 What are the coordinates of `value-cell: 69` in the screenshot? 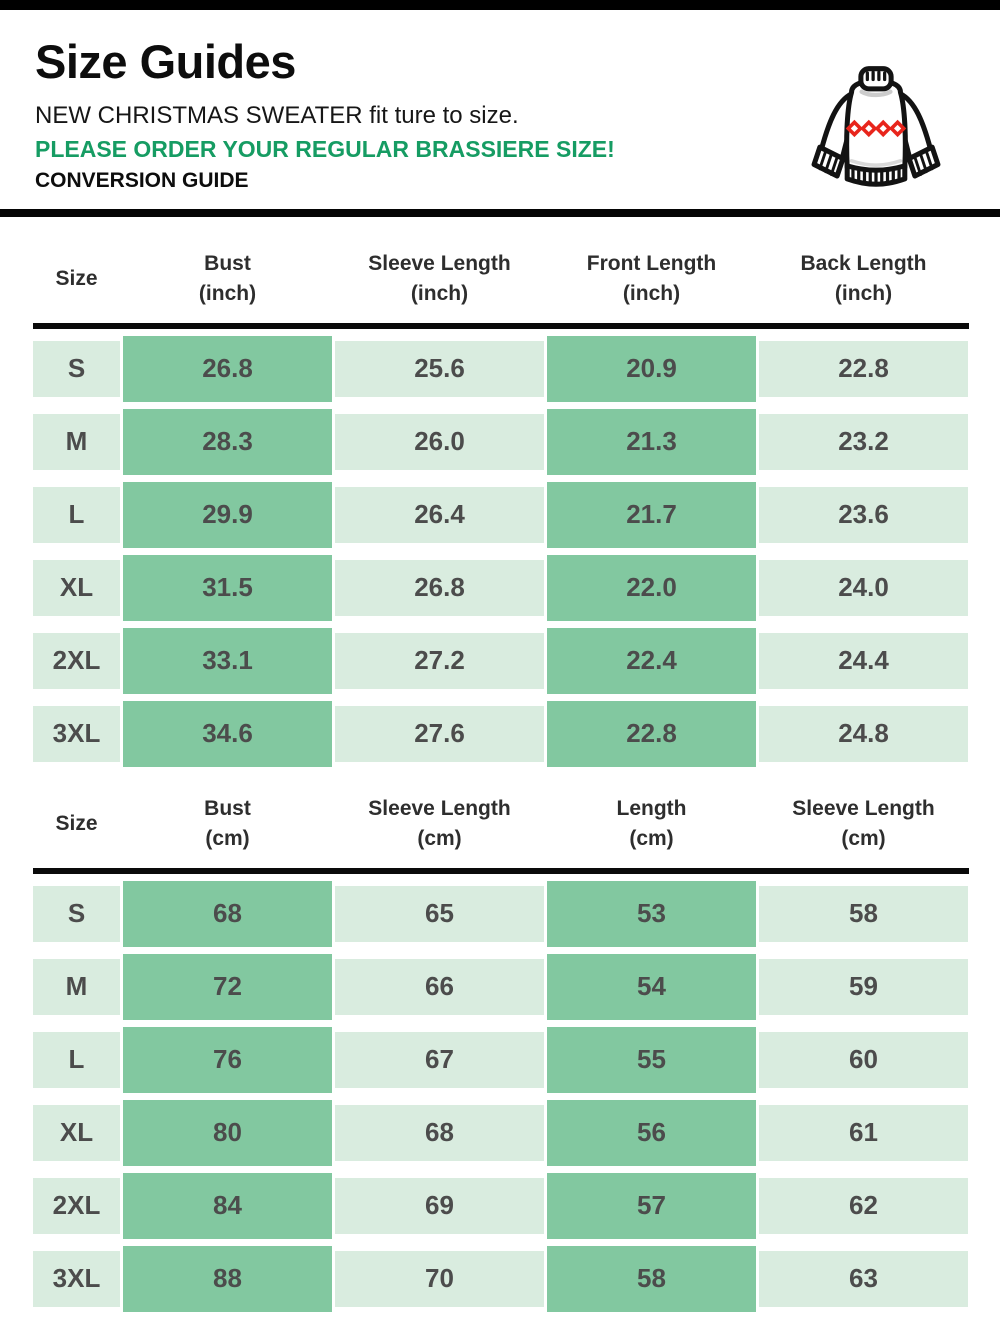 It's located at (439, 1205).